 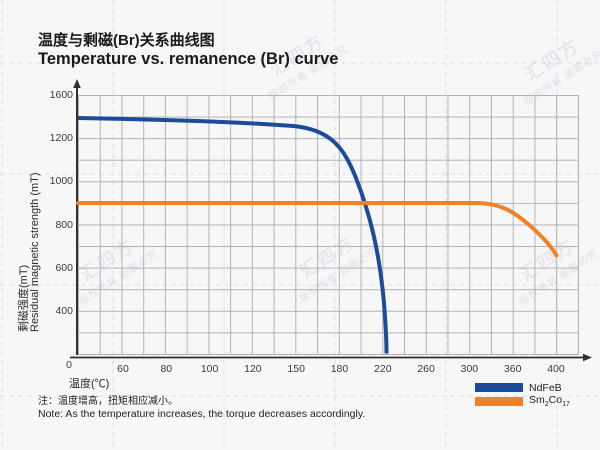 I want to click on x-axis-ticks: 60 80 100 120 150 180 220 260 300 360 400, so click(x=339, y=369).